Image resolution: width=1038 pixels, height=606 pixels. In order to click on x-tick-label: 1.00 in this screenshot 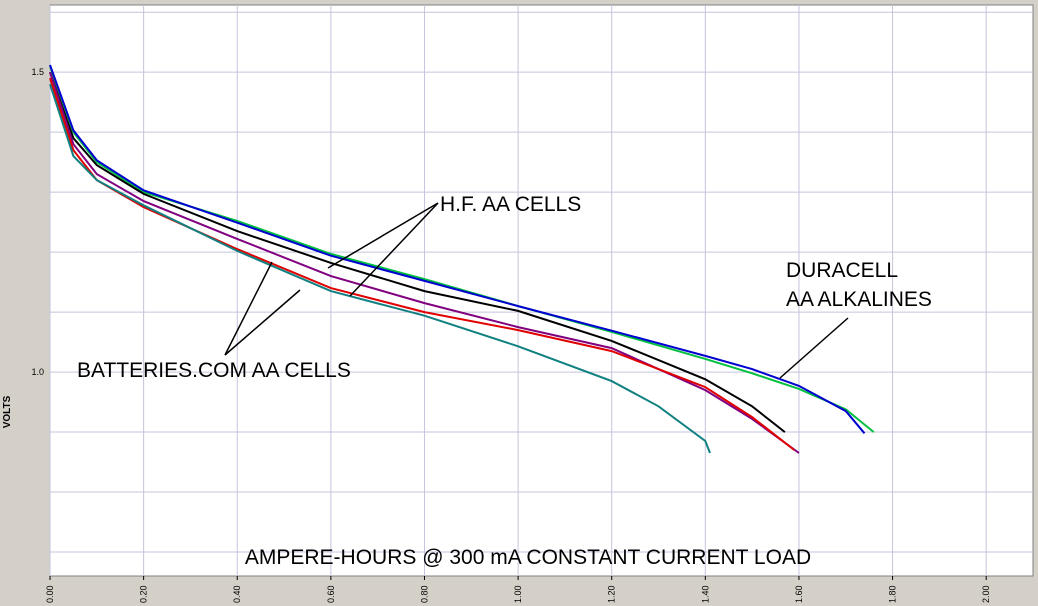, I will do `click(518, 594)`.